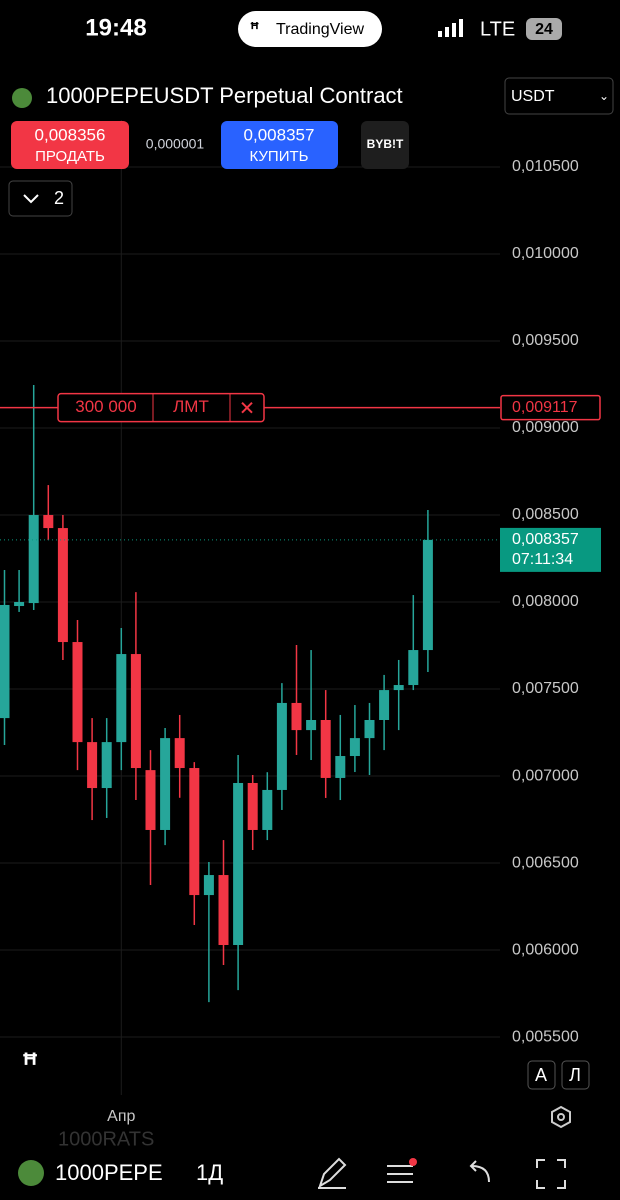 Image resolution: width=620 pixels, height=1200 pixels. I want to click on app-logo: ꟸ, so click(254, 29).